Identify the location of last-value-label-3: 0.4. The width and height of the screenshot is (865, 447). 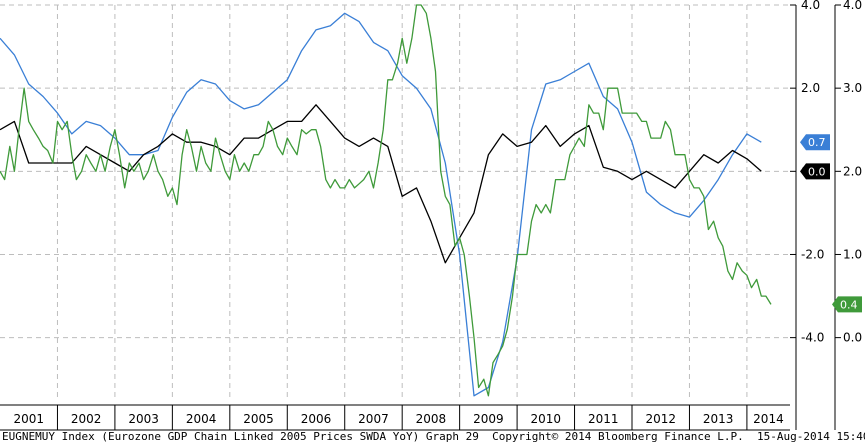
(849, 304).